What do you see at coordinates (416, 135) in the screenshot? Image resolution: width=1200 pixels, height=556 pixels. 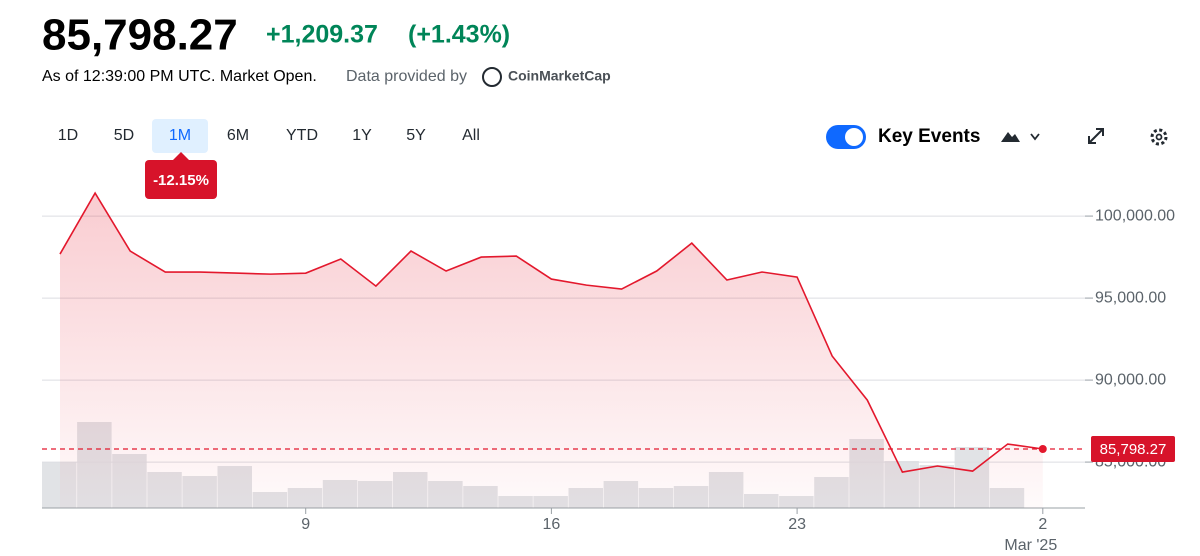 I see `range-button: 5Y` at bounding box center [416, 135].